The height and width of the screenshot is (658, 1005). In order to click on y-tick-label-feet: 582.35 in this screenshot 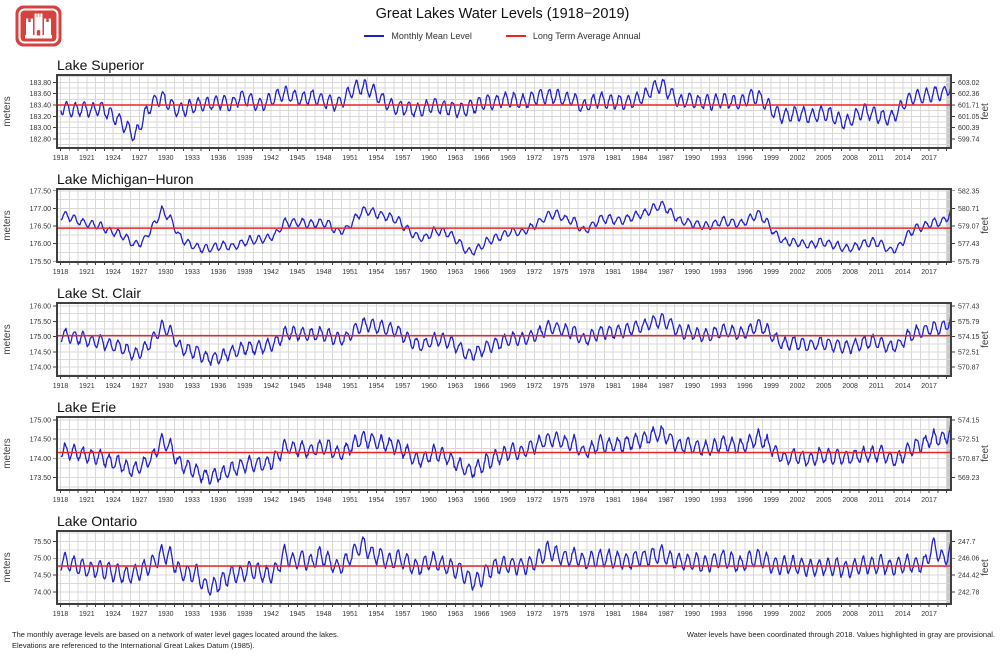, I will do `click(969, 191)`.